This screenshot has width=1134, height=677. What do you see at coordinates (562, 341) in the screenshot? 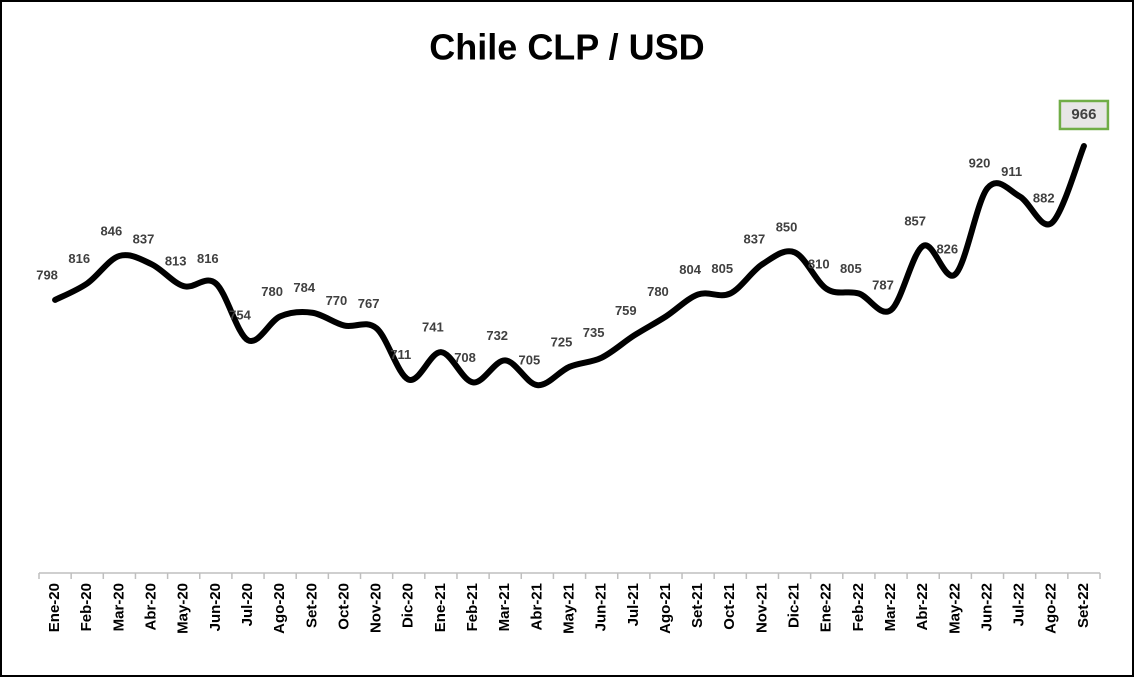
I see `data-label: 725` at bounding box center [562, 341].